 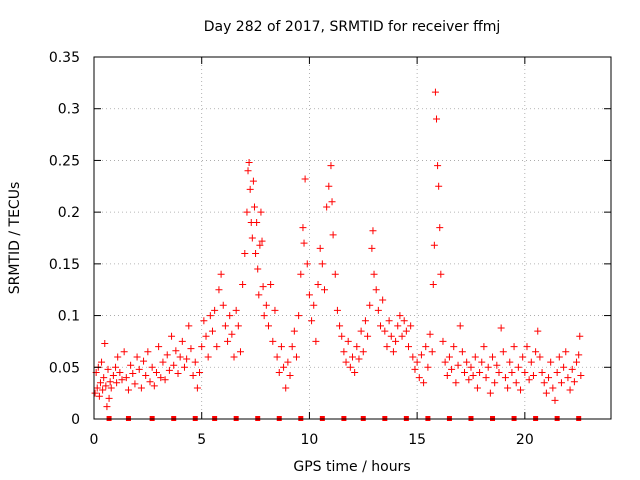 What do you see at coordinates (417, 440) in the screenshot?
I see `x-tick-label: 15` at bounding box center [417, 440].